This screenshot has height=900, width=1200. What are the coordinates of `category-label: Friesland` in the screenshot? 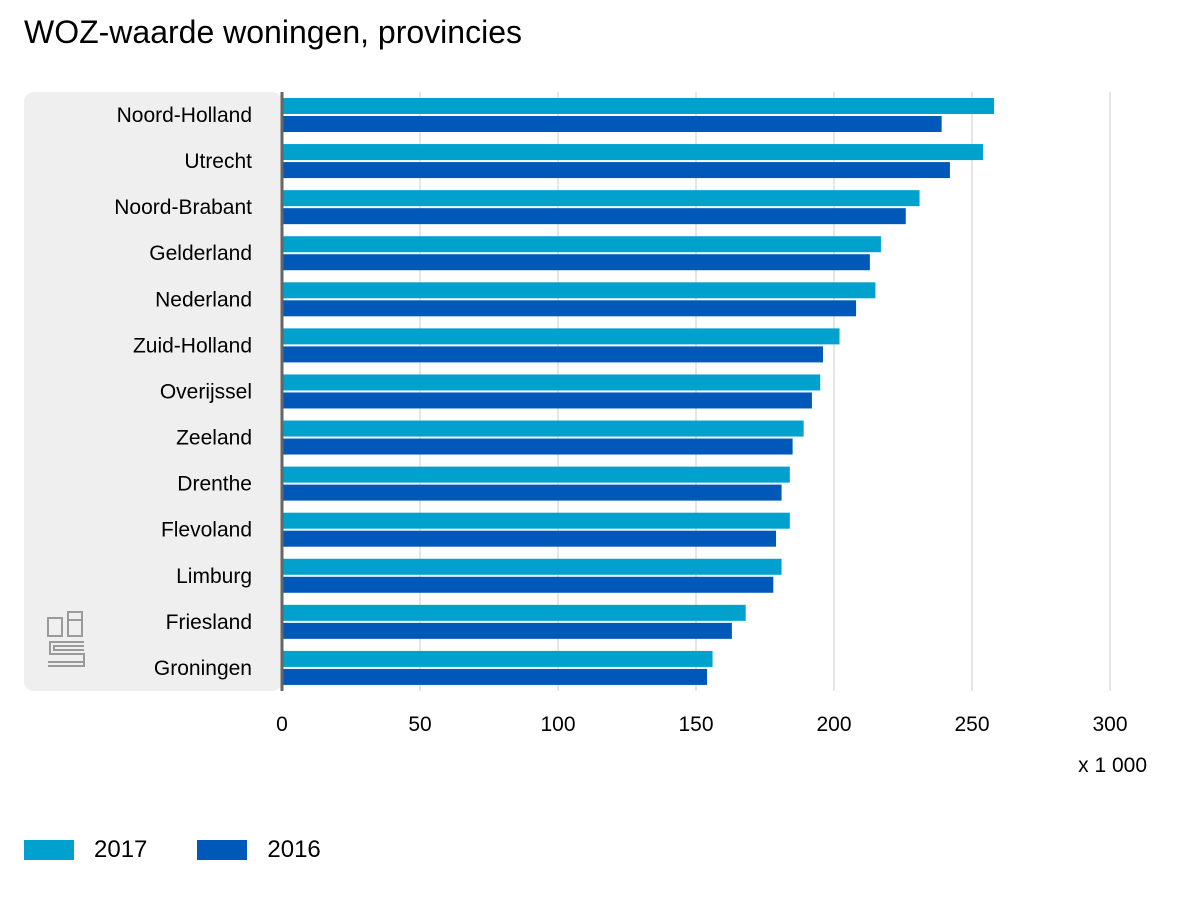 It's located at (209, 622).